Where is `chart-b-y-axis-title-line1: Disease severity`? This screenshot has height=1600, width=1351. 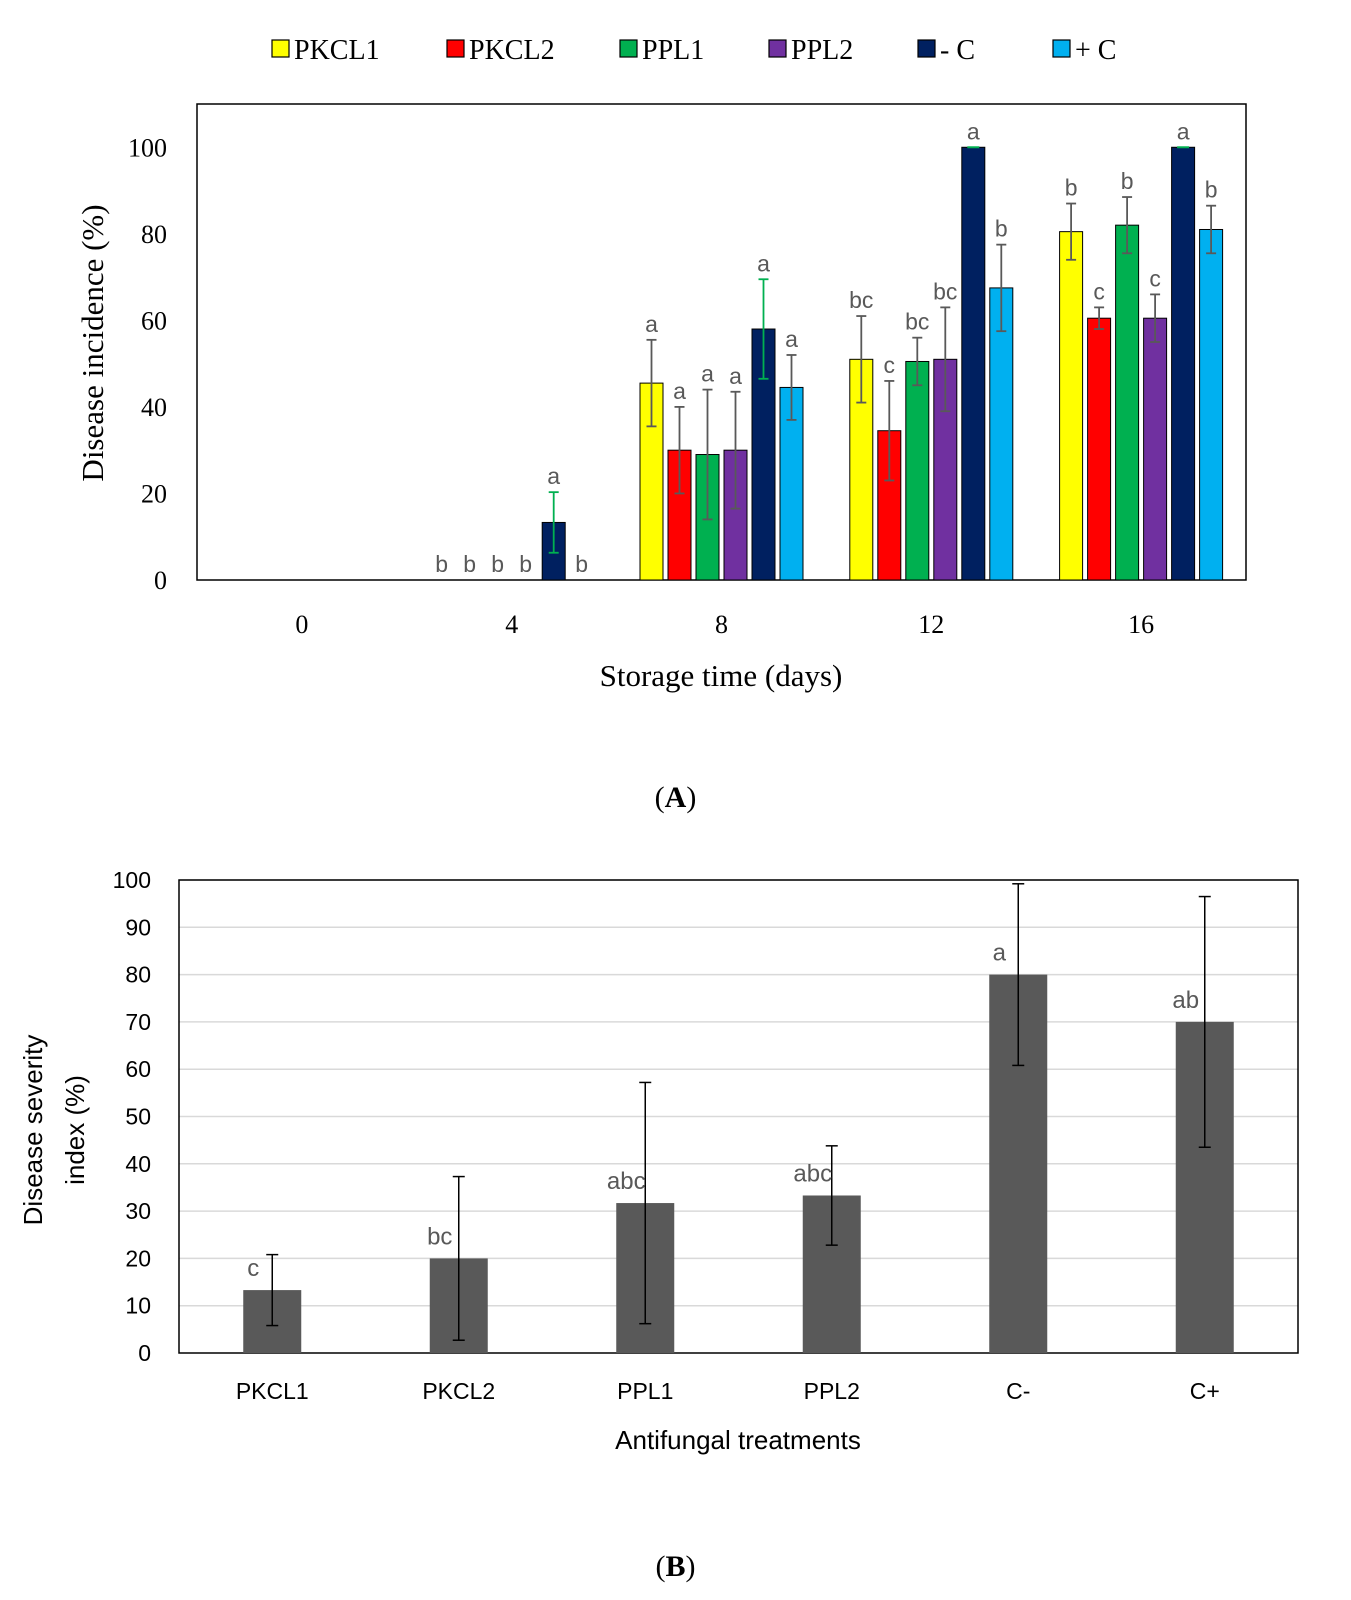
chart-b-y-axis-title-line1: Disease severity is located at coordinates (33, 1130).